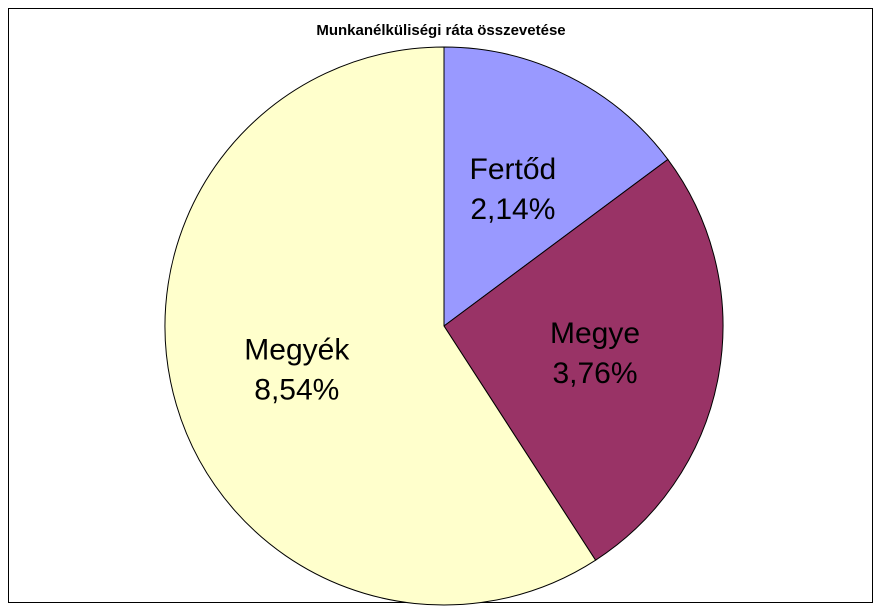 This screenshot has height=611, width=881. I want to click on slice-name: Megye, so click(595, 333).